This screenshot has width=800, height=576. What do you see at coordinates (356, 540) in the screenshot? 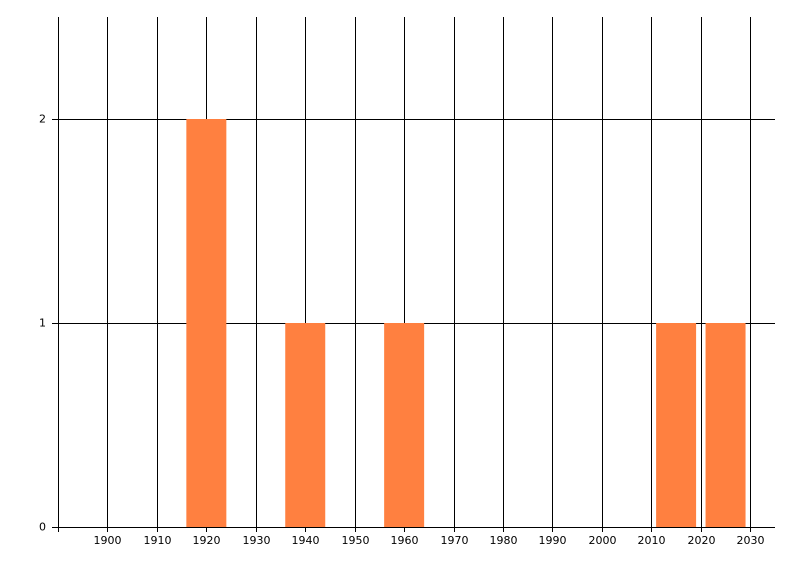
I see `x-tick-label: 1950` at bounding box center [356, 540].